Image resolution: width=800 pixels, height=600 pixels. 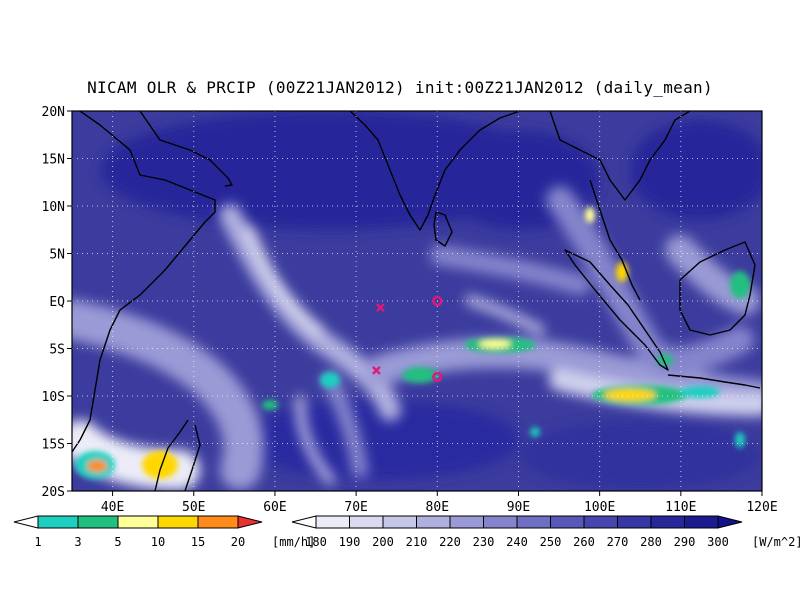 I want to click on latitude-labels: 20N 15N 10N 5N EQ 5S 10S 15S 20S, so click(x=57, y=302).